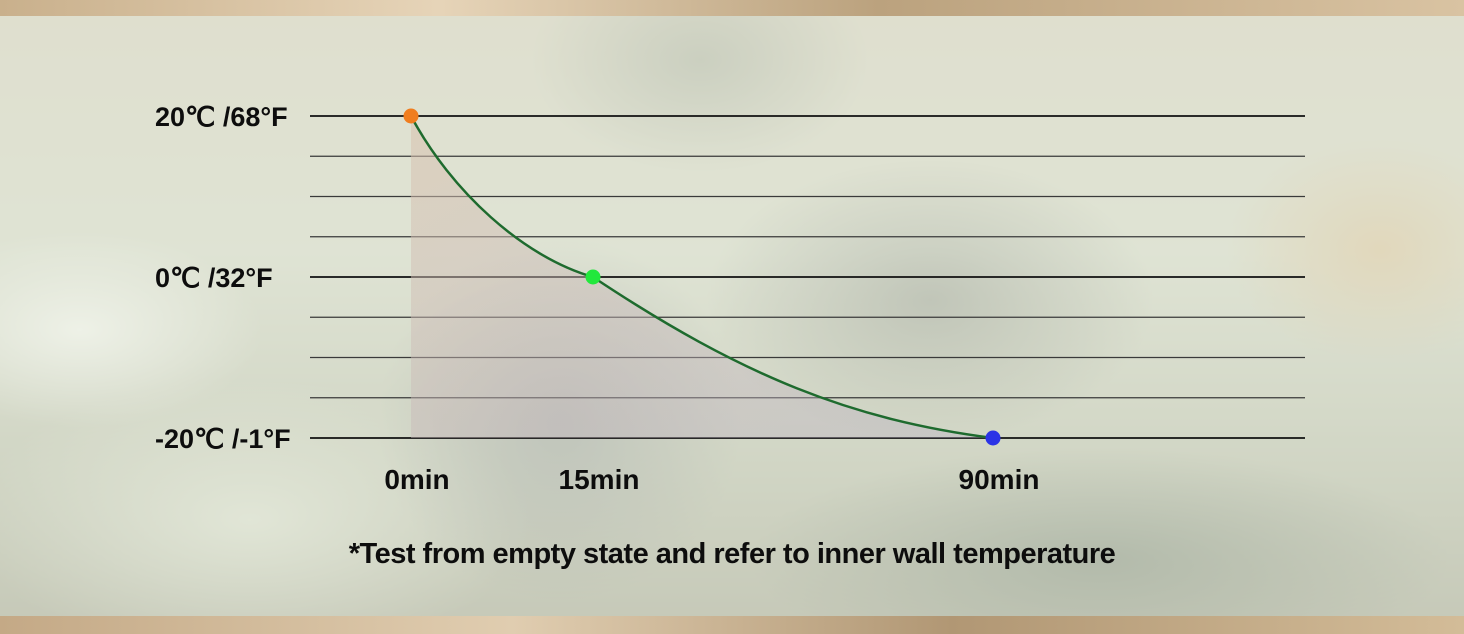  Describe the element at coordinates (711, 479) in the screenshot. I see `x-tick-labels: 0min 15min 90min` at that location.